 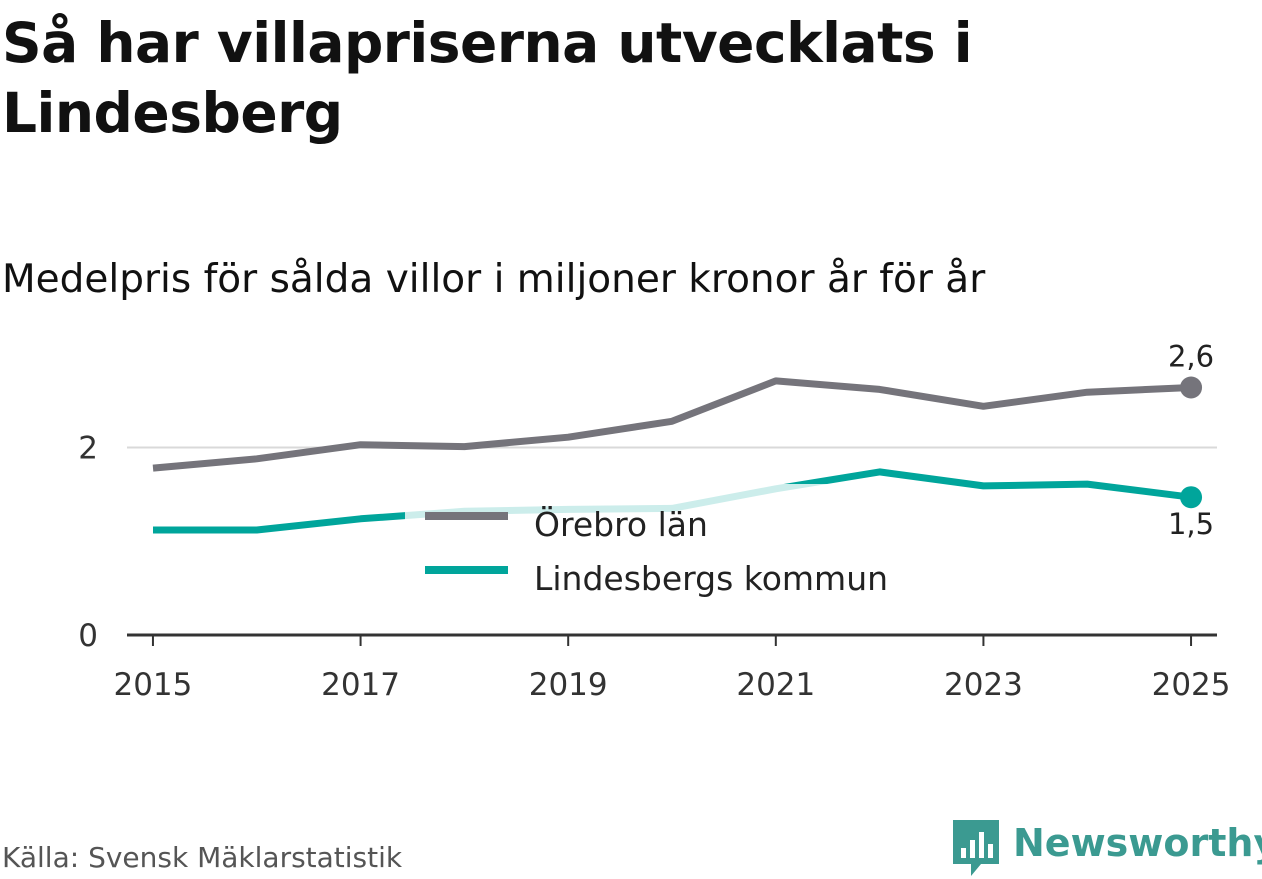 What do you see at coordinates (1191, 685) in the screenshot?
I see `x-tick-label-2025: 2025` at bounding box center [1191, 685].